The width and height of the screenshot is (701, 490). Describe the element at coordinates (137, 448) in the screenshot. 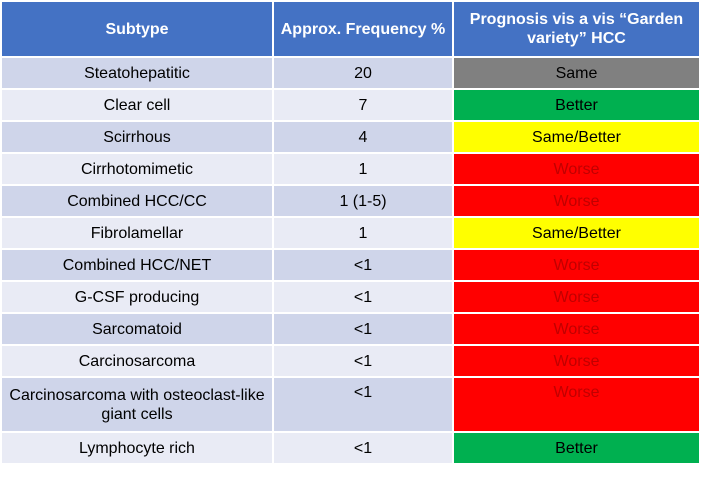

I see `subtype-cell: Lymphocyte rich` at that location.